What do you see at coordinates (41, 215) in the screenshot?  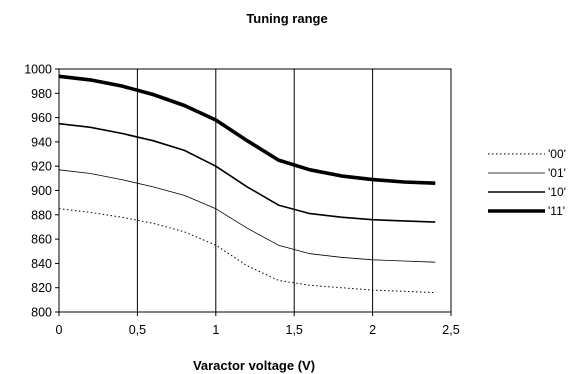 I see `y-tick-label: 880` at bounding box center [41, 215].